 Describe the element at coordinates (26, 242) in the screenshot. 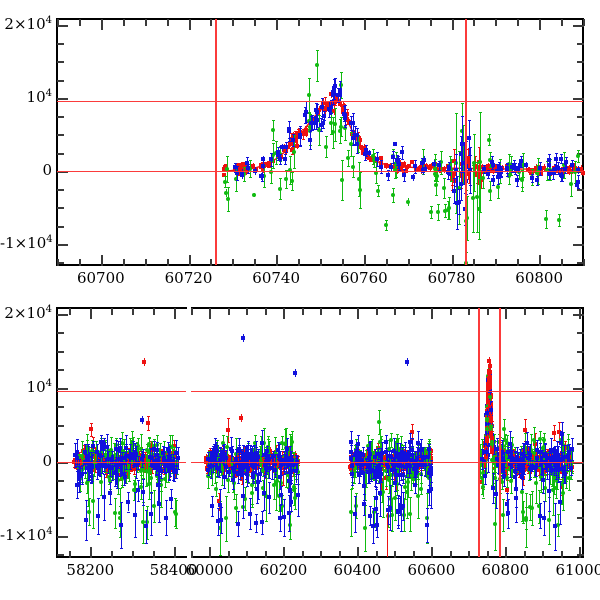

I see `top-ytick-label: -1×104` at that location.